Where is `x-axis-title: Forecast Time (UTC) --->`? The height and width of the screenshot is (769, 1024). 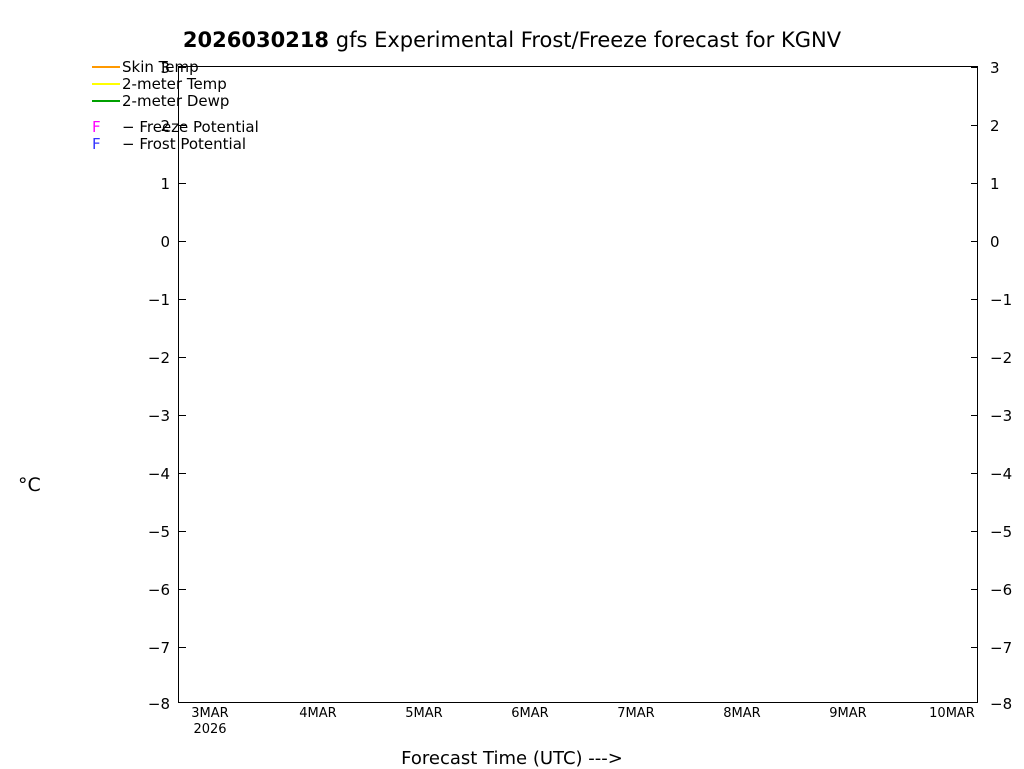 x-axis-title: Forecast Time (UTC) ---> is located at coordinates (512, 758).